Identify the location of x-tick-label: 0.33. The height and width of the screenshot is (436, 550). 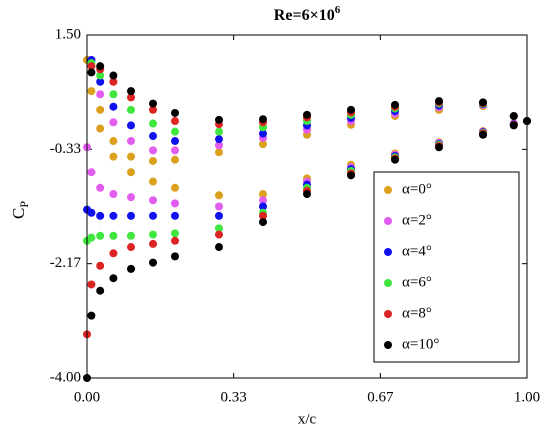
(234, 397).